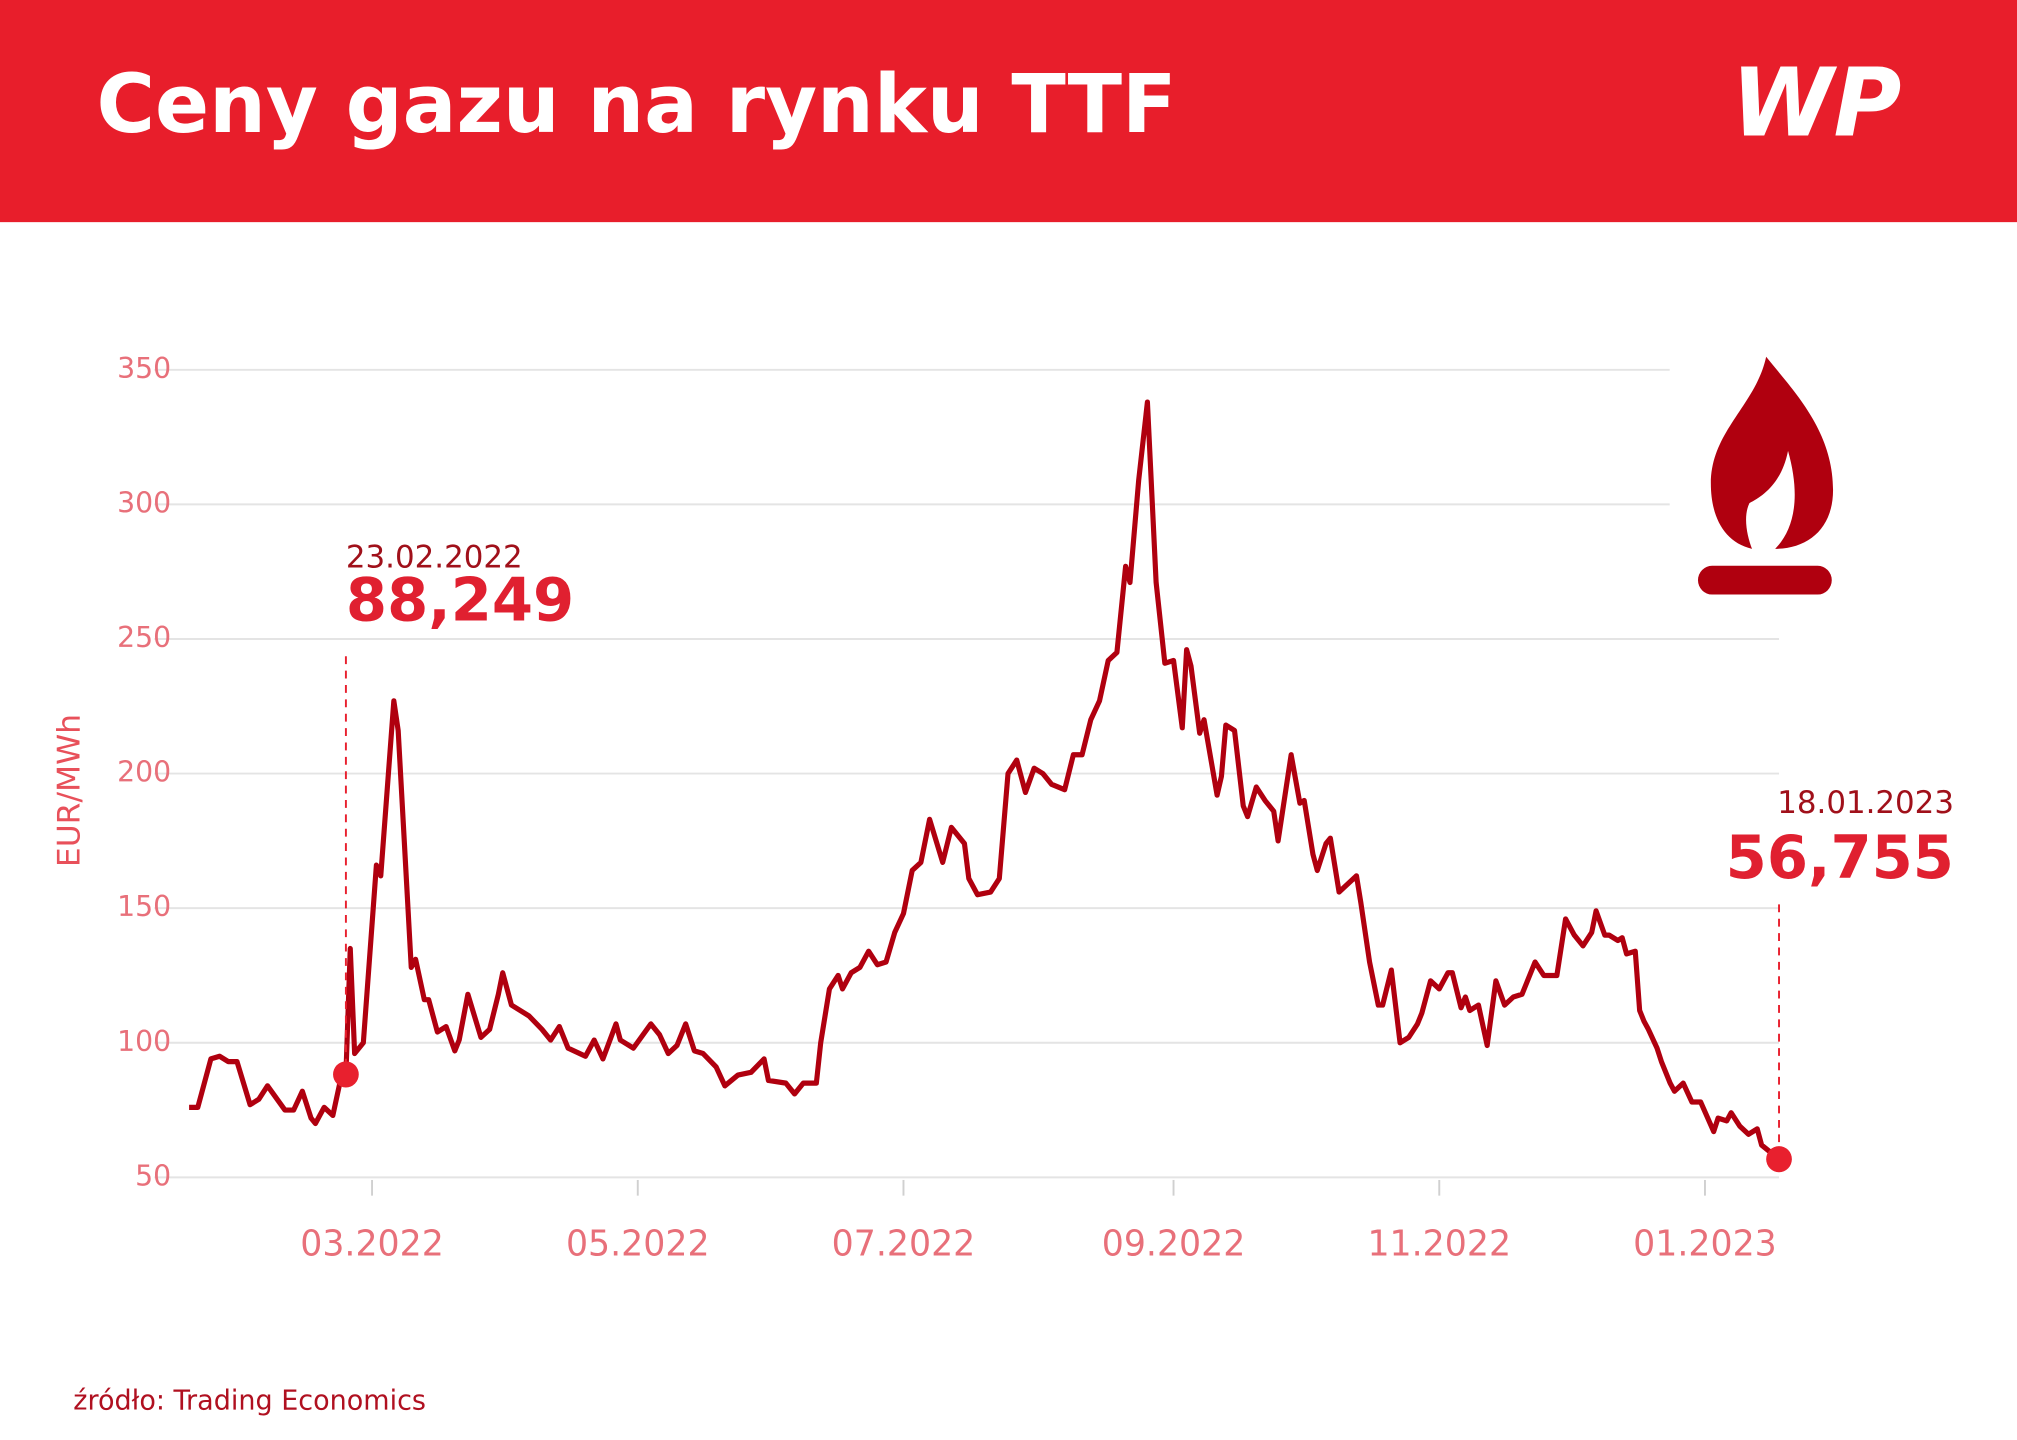  I want to click on y-tick-label: 250, so click(144, 637).